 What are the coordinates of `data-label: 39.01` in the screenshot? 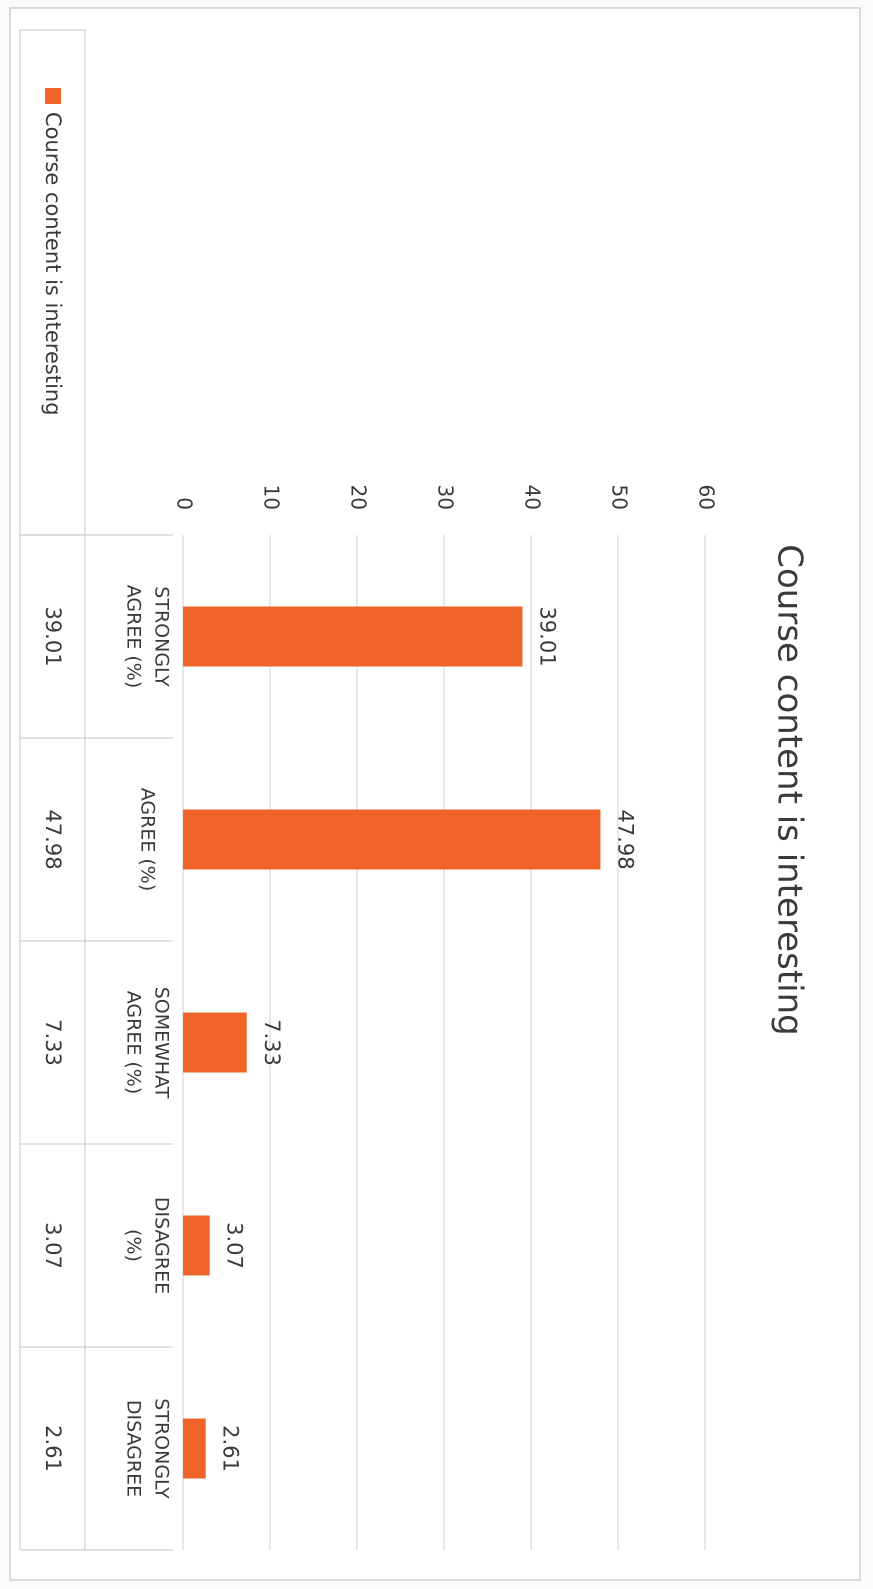 It's located at (547, 636).